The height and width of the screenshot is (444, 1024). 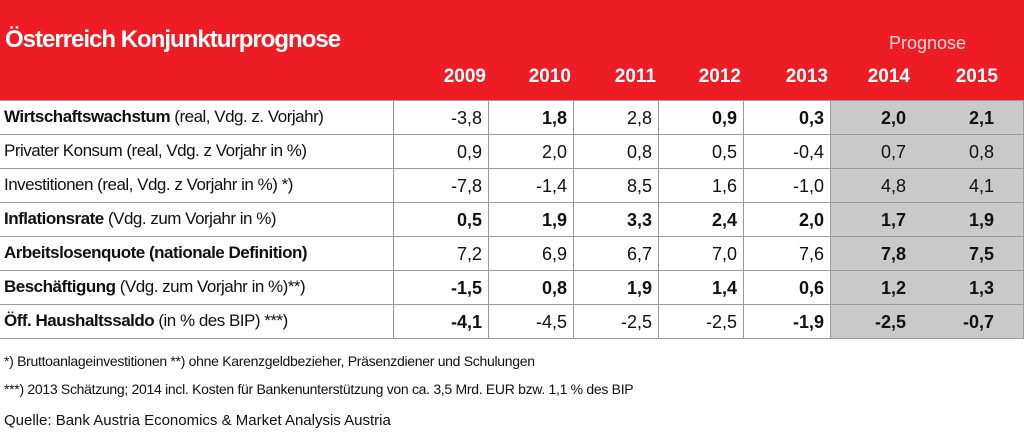 I want to click on row-label-bold: Wirtschaftswachstum, so click(x=87, y=116).